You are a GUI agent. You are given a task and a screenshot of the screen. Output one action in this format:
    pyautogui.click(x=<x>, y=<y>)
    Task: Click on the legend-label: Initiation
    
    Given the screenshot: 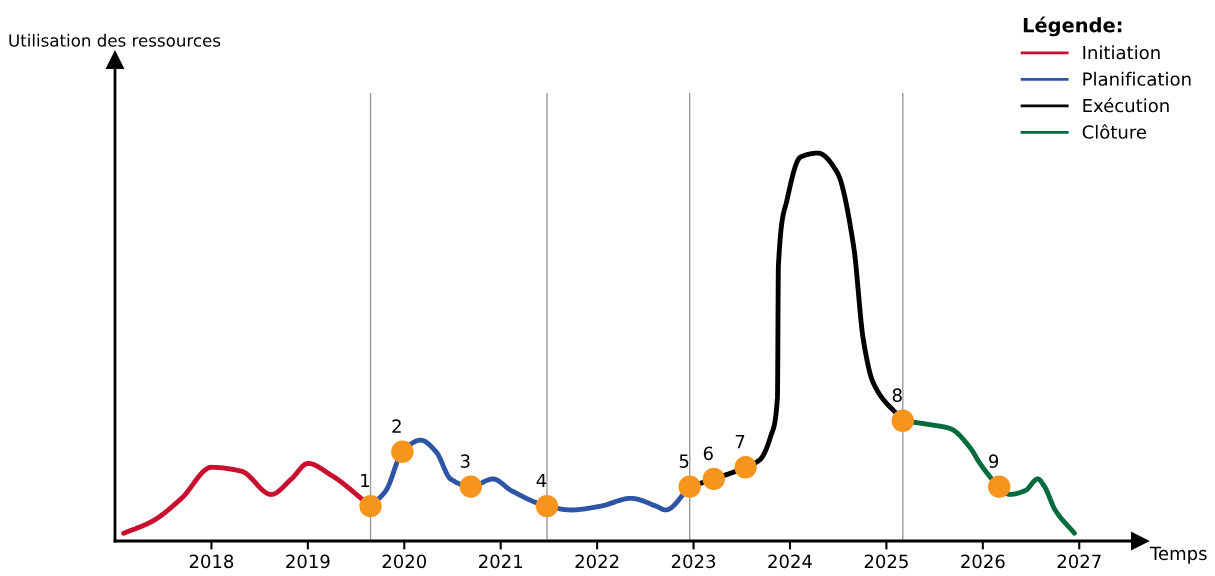 What is the action you would take?
    pyautogui.click(x=1121, y=52)
    